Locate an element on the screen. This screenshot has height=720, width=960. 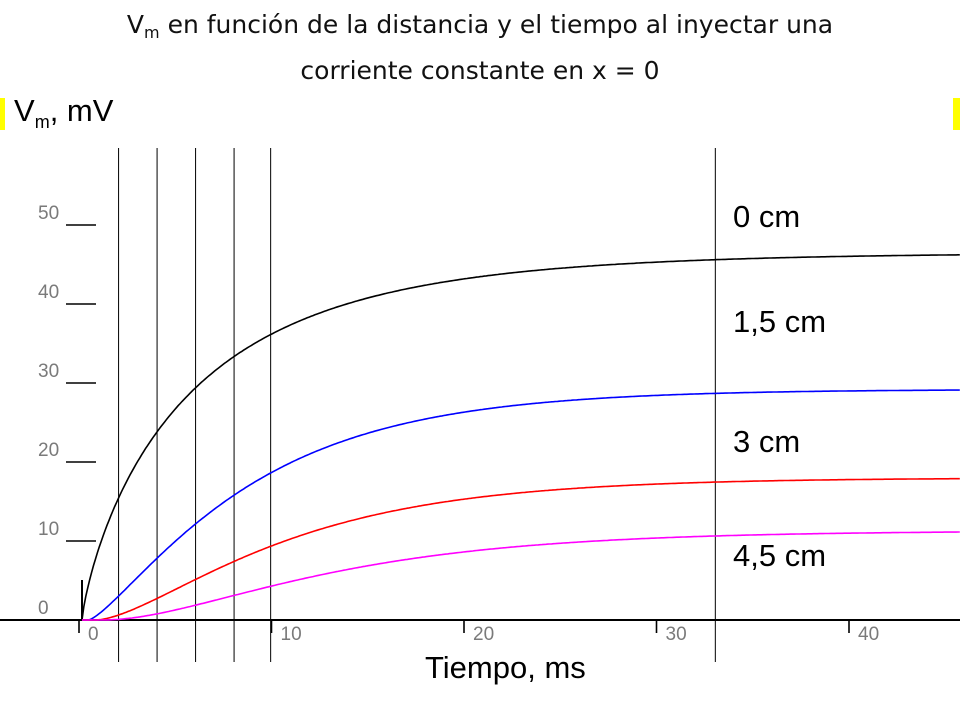
y-tick-label-30: 30 is located at coordinates (48, 371).